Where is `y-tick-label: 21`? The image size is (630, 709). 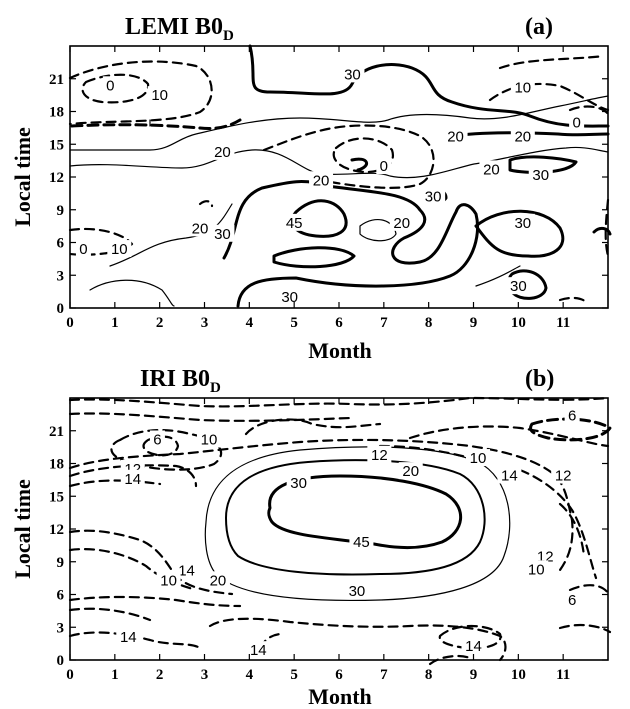
y-tick-label: 21 is located at coordinates (56, 80).